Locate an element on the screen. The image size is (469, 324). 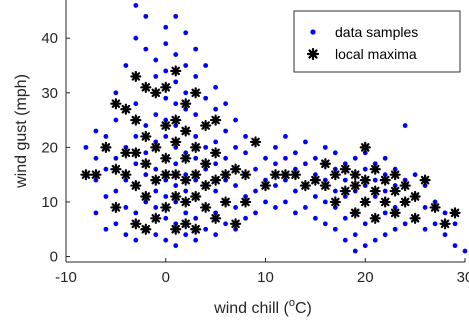
y-tick-label: 0 is located at coordinates (54, 257).